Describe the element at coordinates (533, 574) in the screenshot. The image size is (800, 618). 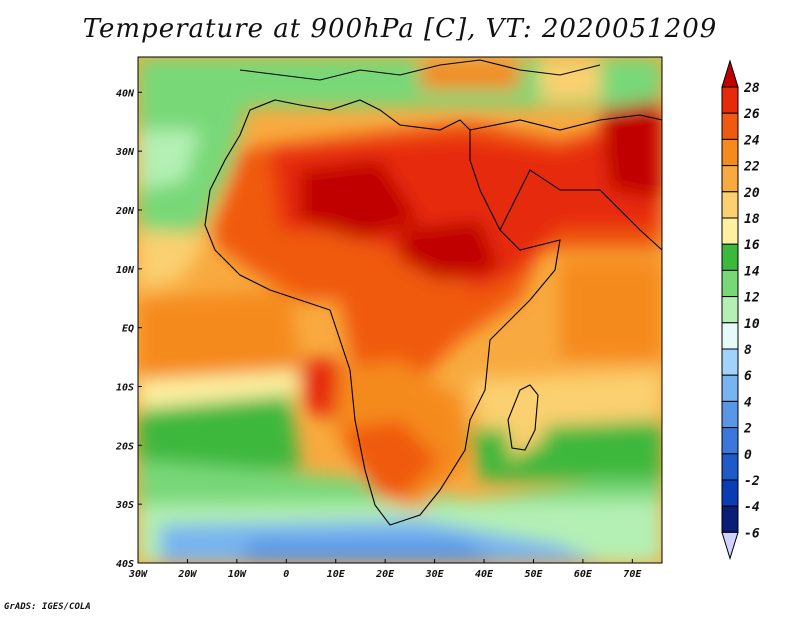
I see `lon-tick-label: 50E` at that location.